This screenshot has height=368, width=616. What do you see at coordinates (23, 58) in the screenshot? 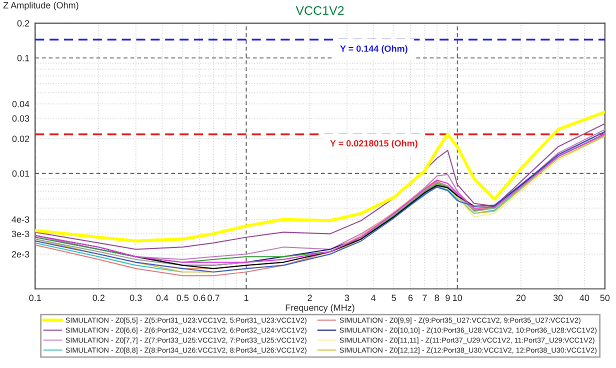
I see `y-tick-label: 0.1` at bounding box center [23, 58].